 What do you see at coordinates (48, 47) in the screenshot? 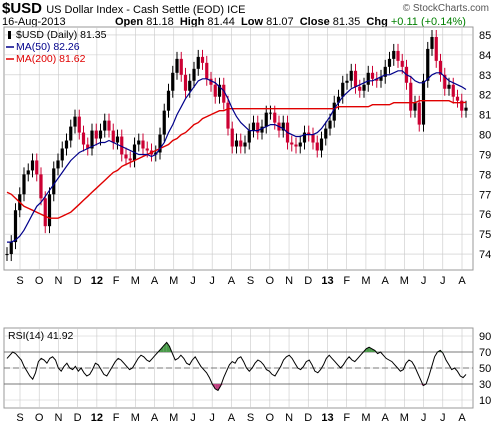
I see `legend-entry: MA(50) 82.26` at bounding box center [48, 47].